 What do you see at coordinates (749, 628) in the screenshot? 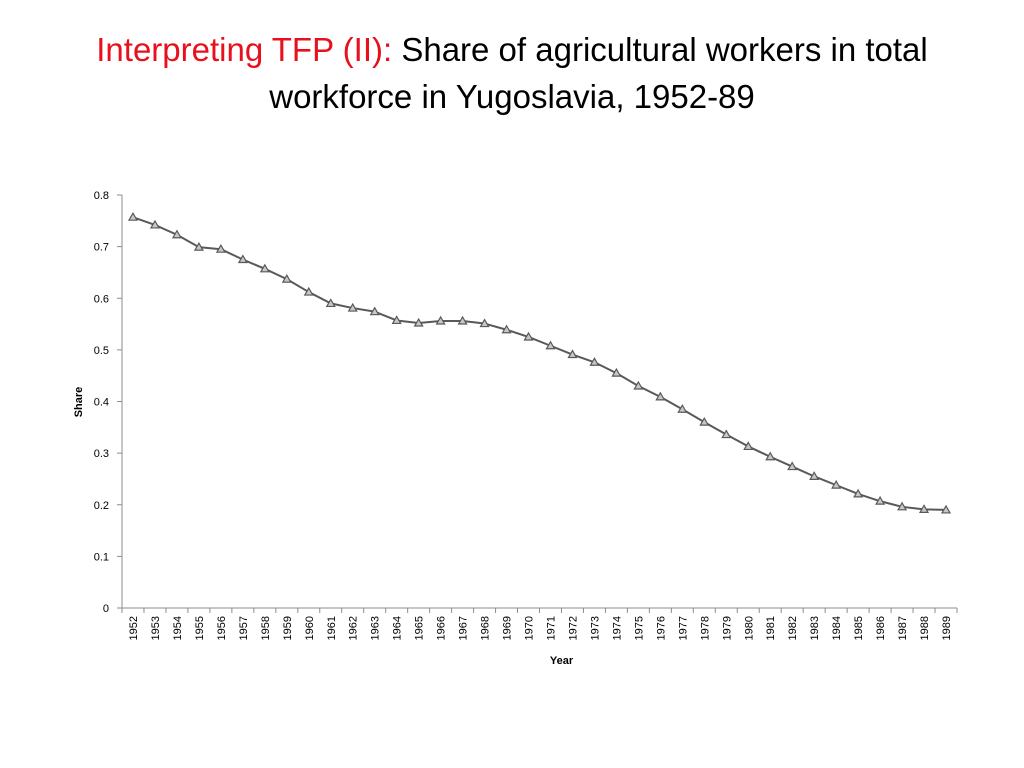
I see `x-tick-label: 1980` at bounding box center [749, 628].